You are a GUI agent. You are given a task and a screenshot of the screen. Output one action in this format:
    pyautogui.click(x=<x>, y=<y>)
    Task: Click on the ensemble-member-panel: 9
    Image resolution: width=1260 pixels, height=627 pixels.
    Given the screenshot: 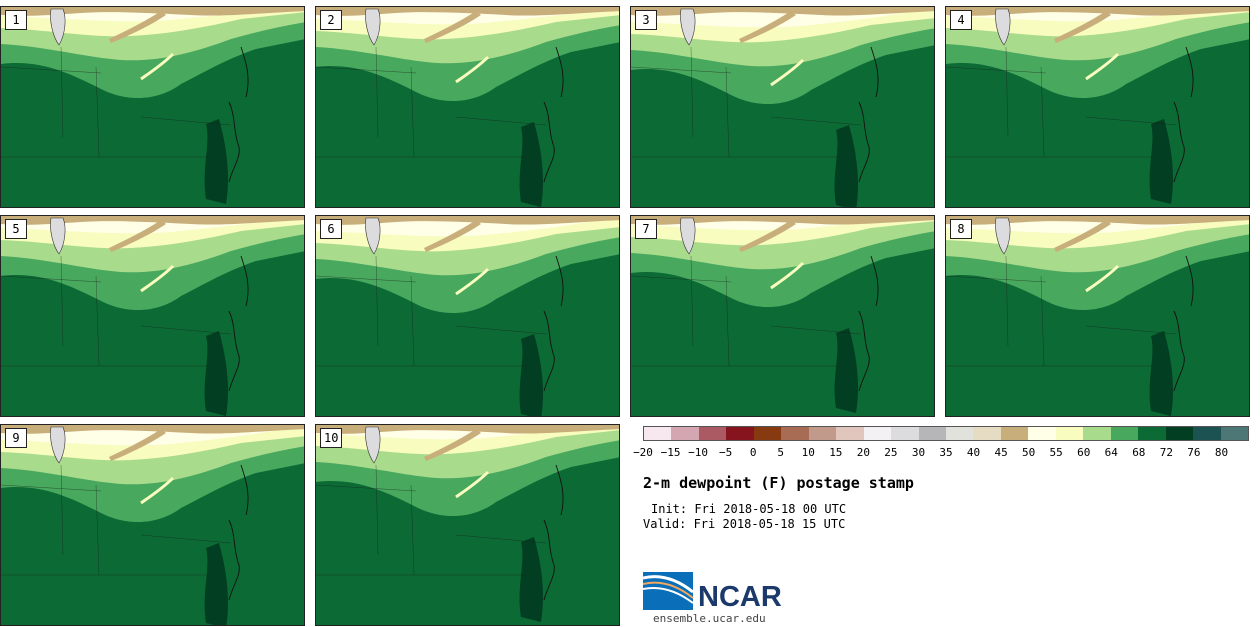 What is the action you would take?
    pyautogui.click(x=152, y=525)
    